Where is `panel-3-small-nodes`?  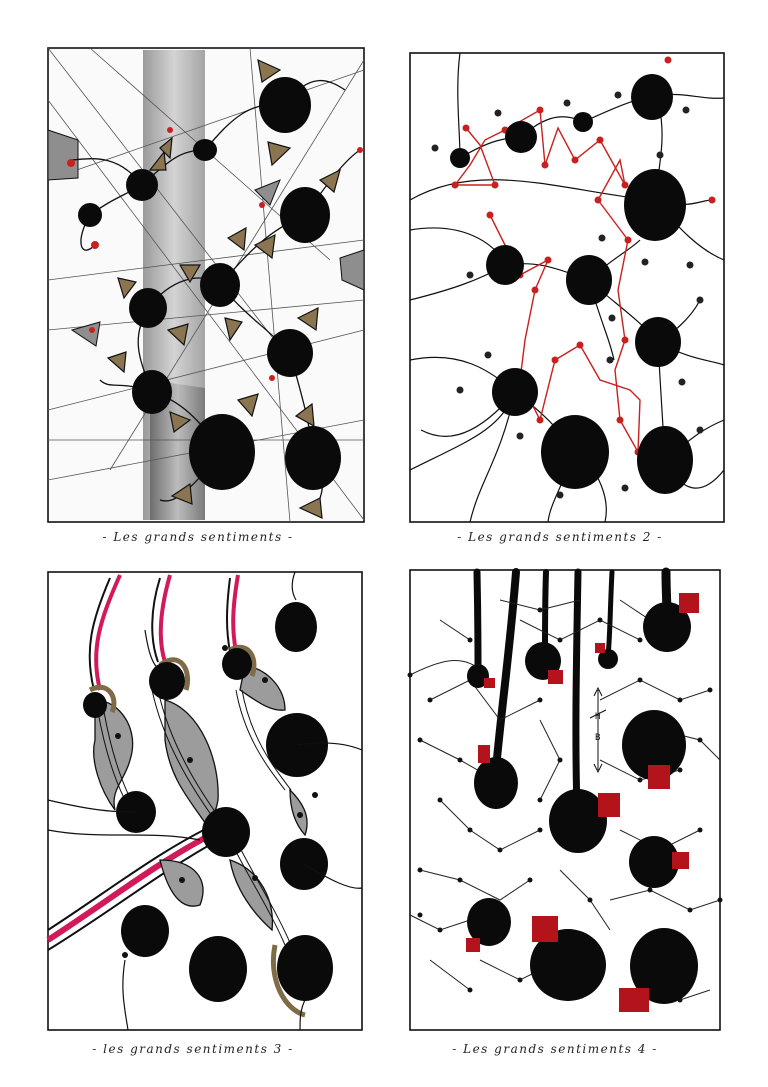 panel-3-small-nodes is located at coordinates (216, 801).